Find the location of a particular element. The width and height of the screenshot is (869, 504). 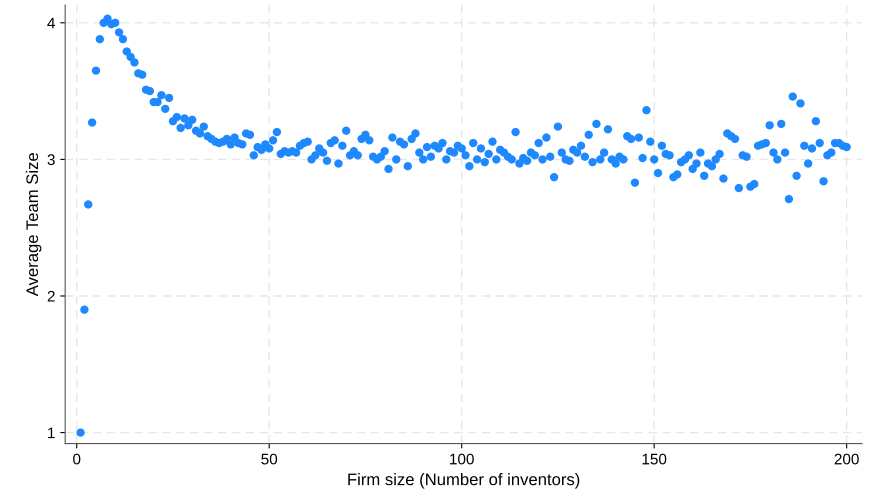

x-tick-label: 150 is located at coordinates (654, 459).